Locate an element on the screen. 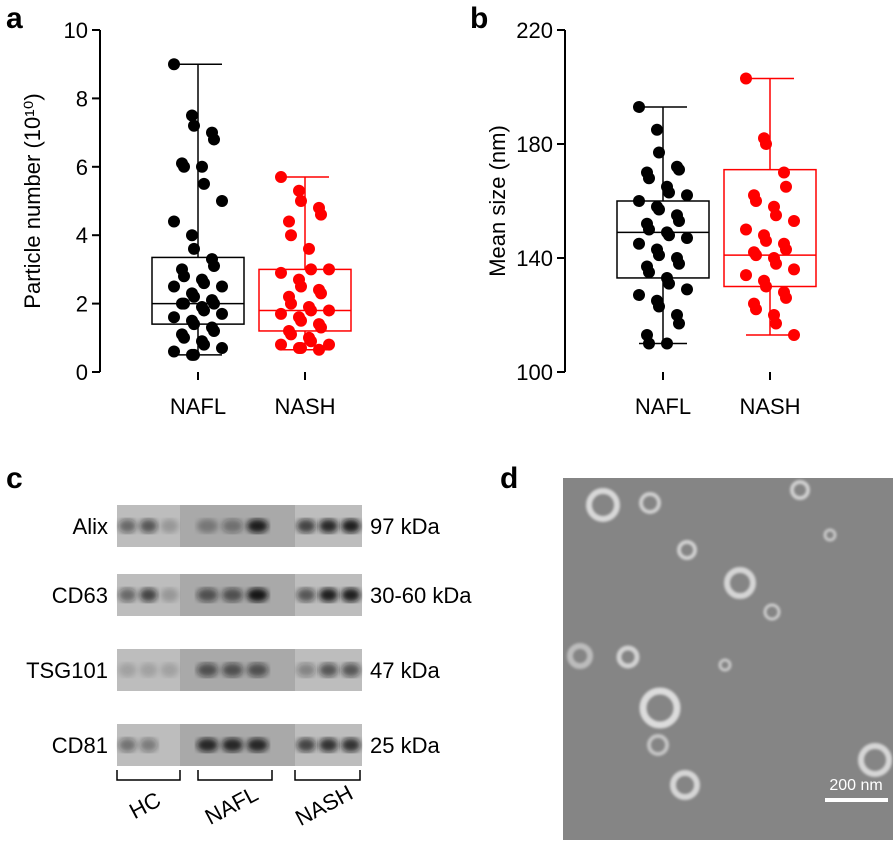 This screenshot has height=863, width=896. y-tick-label: 140 is located at coordinates (534, 258).